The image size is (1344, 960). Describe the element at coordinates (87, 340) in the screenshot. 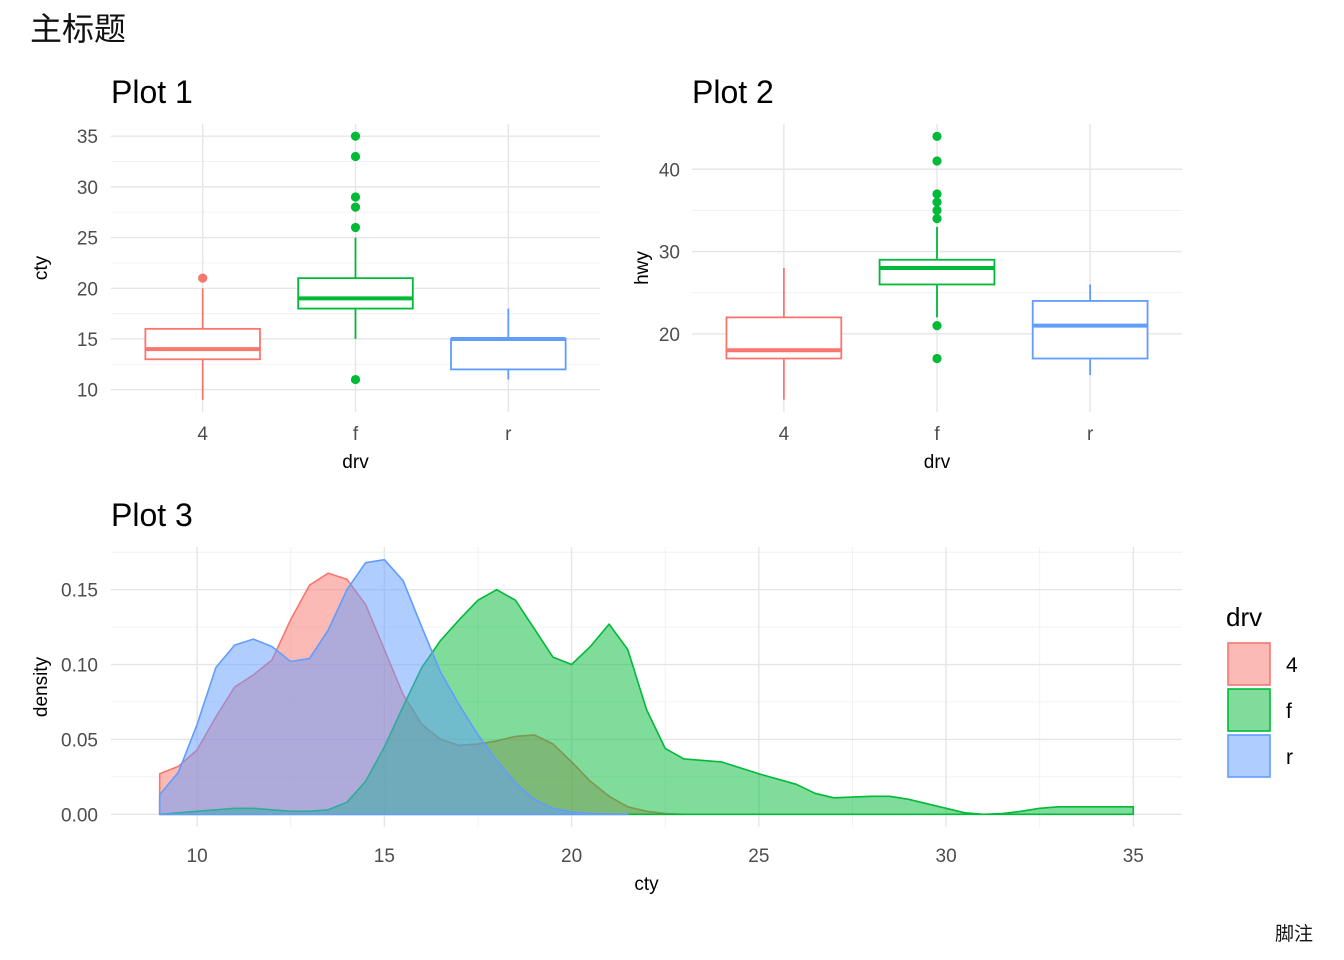

I see `y-tick-label: 15` at that location.